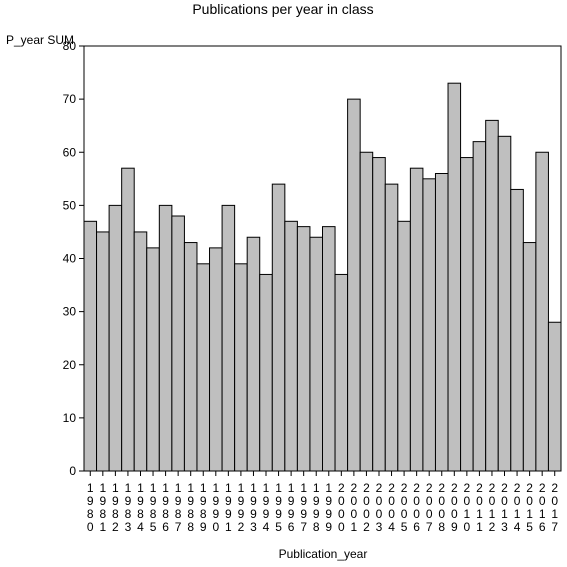 This screenshot has width=567, height=567. What do you see at coordinates (190, 357) in the screenshot?
I see `bar-1988` at bounding box center [190, 357].